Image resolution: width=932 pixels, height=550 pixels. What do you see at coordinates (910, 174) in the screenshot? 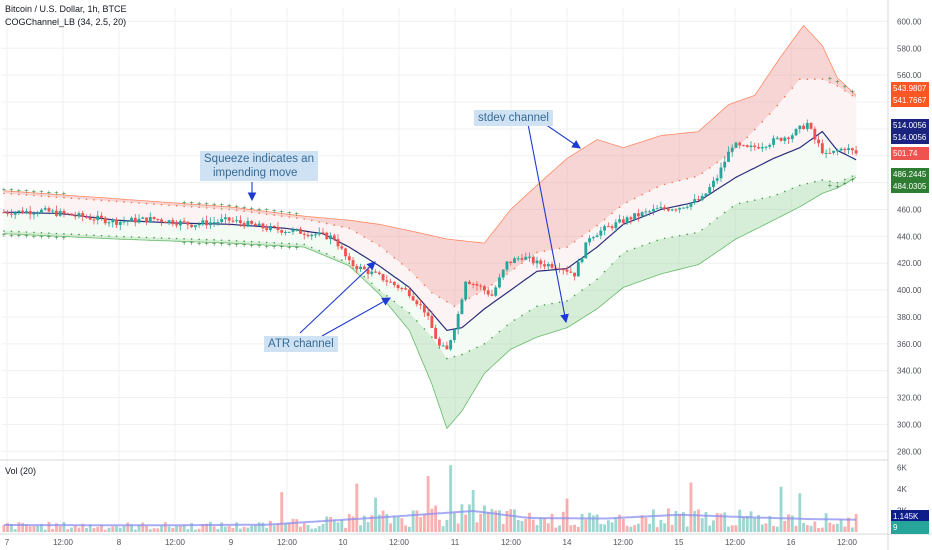
I see `price-tag-lower-inner: 486.2445` at bounding box center [910, 174].